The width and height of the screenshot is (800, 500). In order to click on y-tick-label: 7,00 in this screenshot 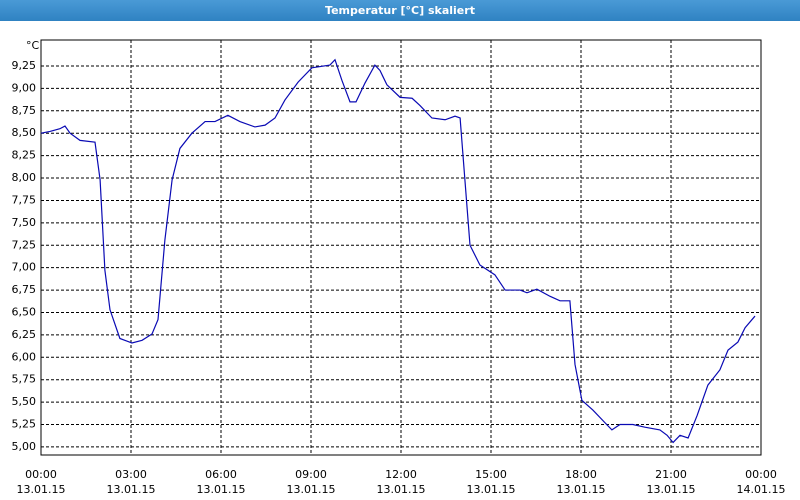, I will do `click(24, 267)`.